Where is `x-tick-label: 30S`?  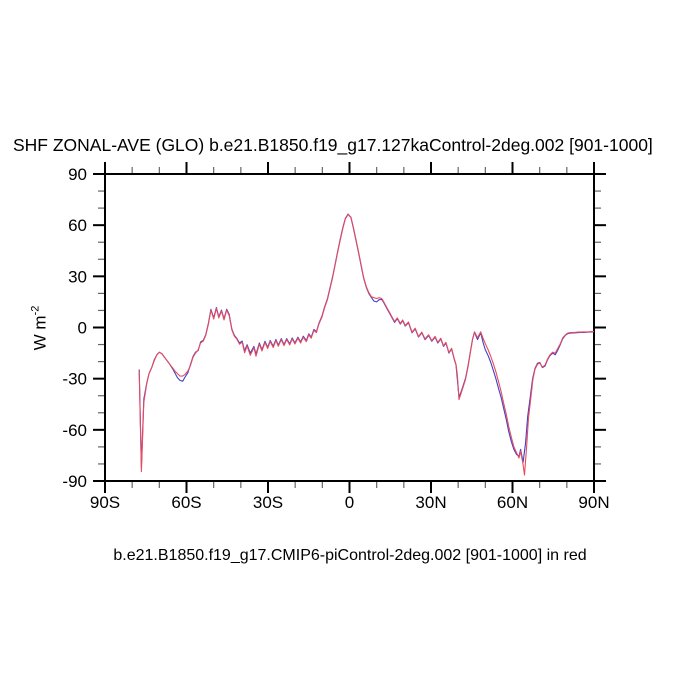 x-tick-label: 30S is located at coordinates (268, 502).